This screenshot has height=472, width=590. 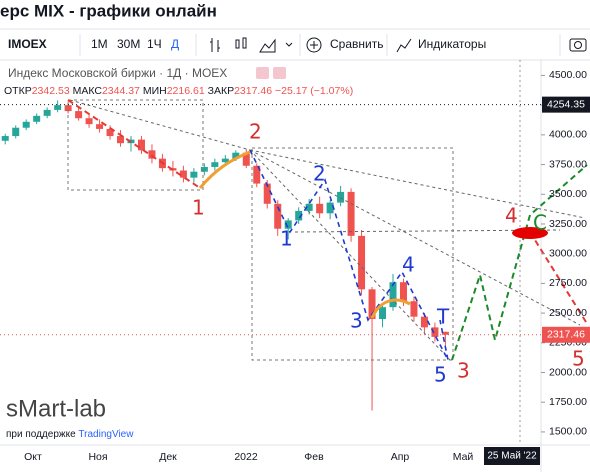 What do you see at coordinates (27, 44) in the screenshot?
I see `symbol: IMOEX` at bounding box center [27, 44].